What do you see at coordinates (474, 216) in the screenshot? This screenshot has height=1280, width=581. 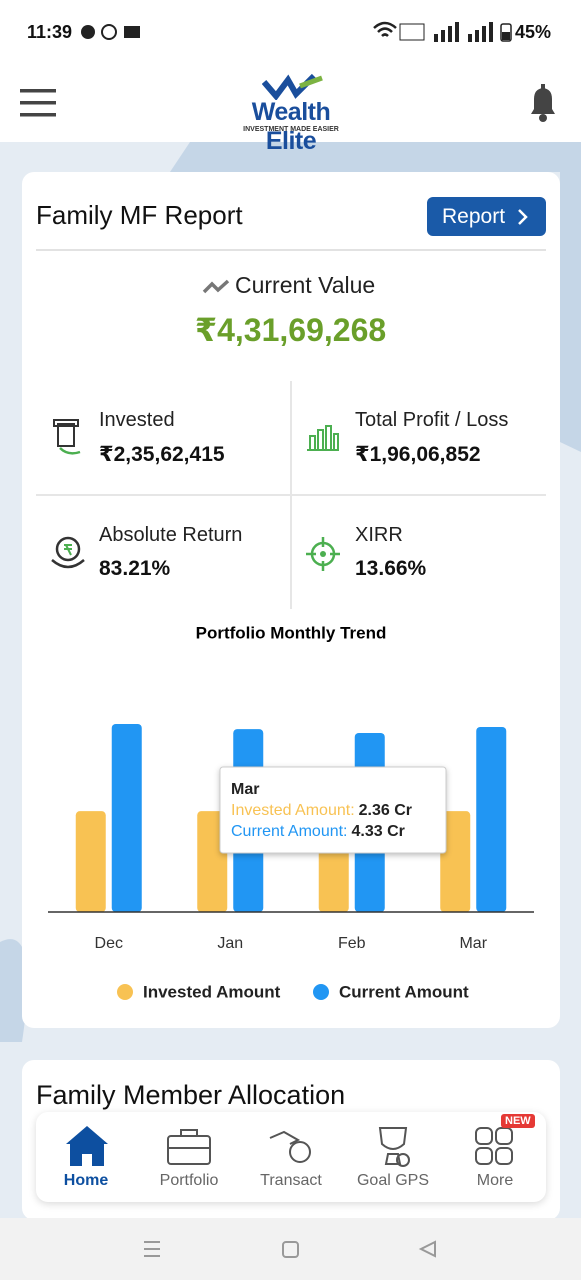 I see `report-button-label: Report` at bounding box center [474, 216].